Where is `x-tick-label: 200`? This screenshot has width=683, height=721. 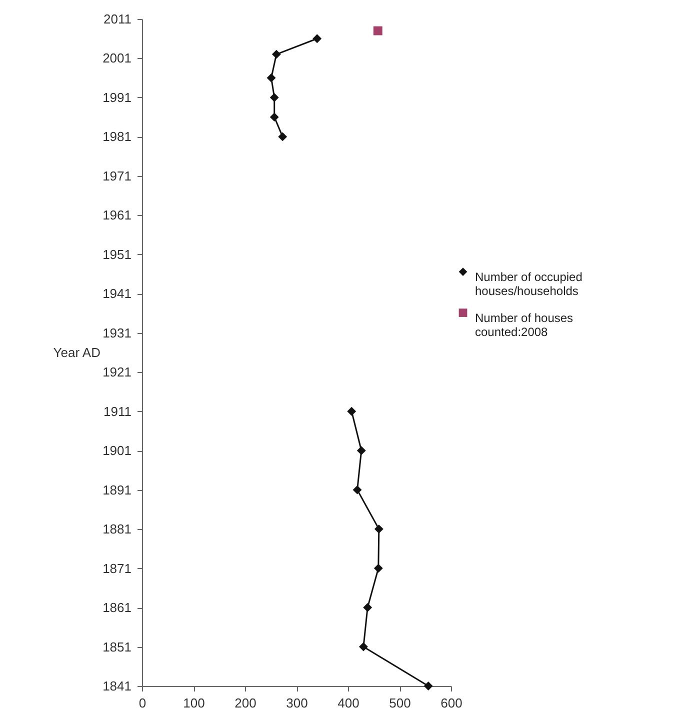
x-tick-label: 200 is located at coordinates (245, 703).